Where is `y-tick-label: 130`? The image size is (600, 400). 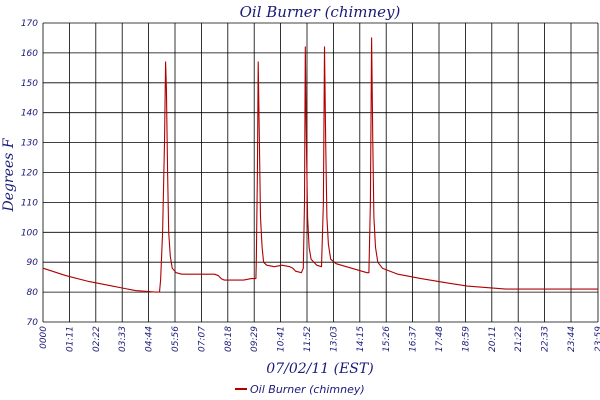
y-tick-label: 130 is located at coordinates (29, 144).